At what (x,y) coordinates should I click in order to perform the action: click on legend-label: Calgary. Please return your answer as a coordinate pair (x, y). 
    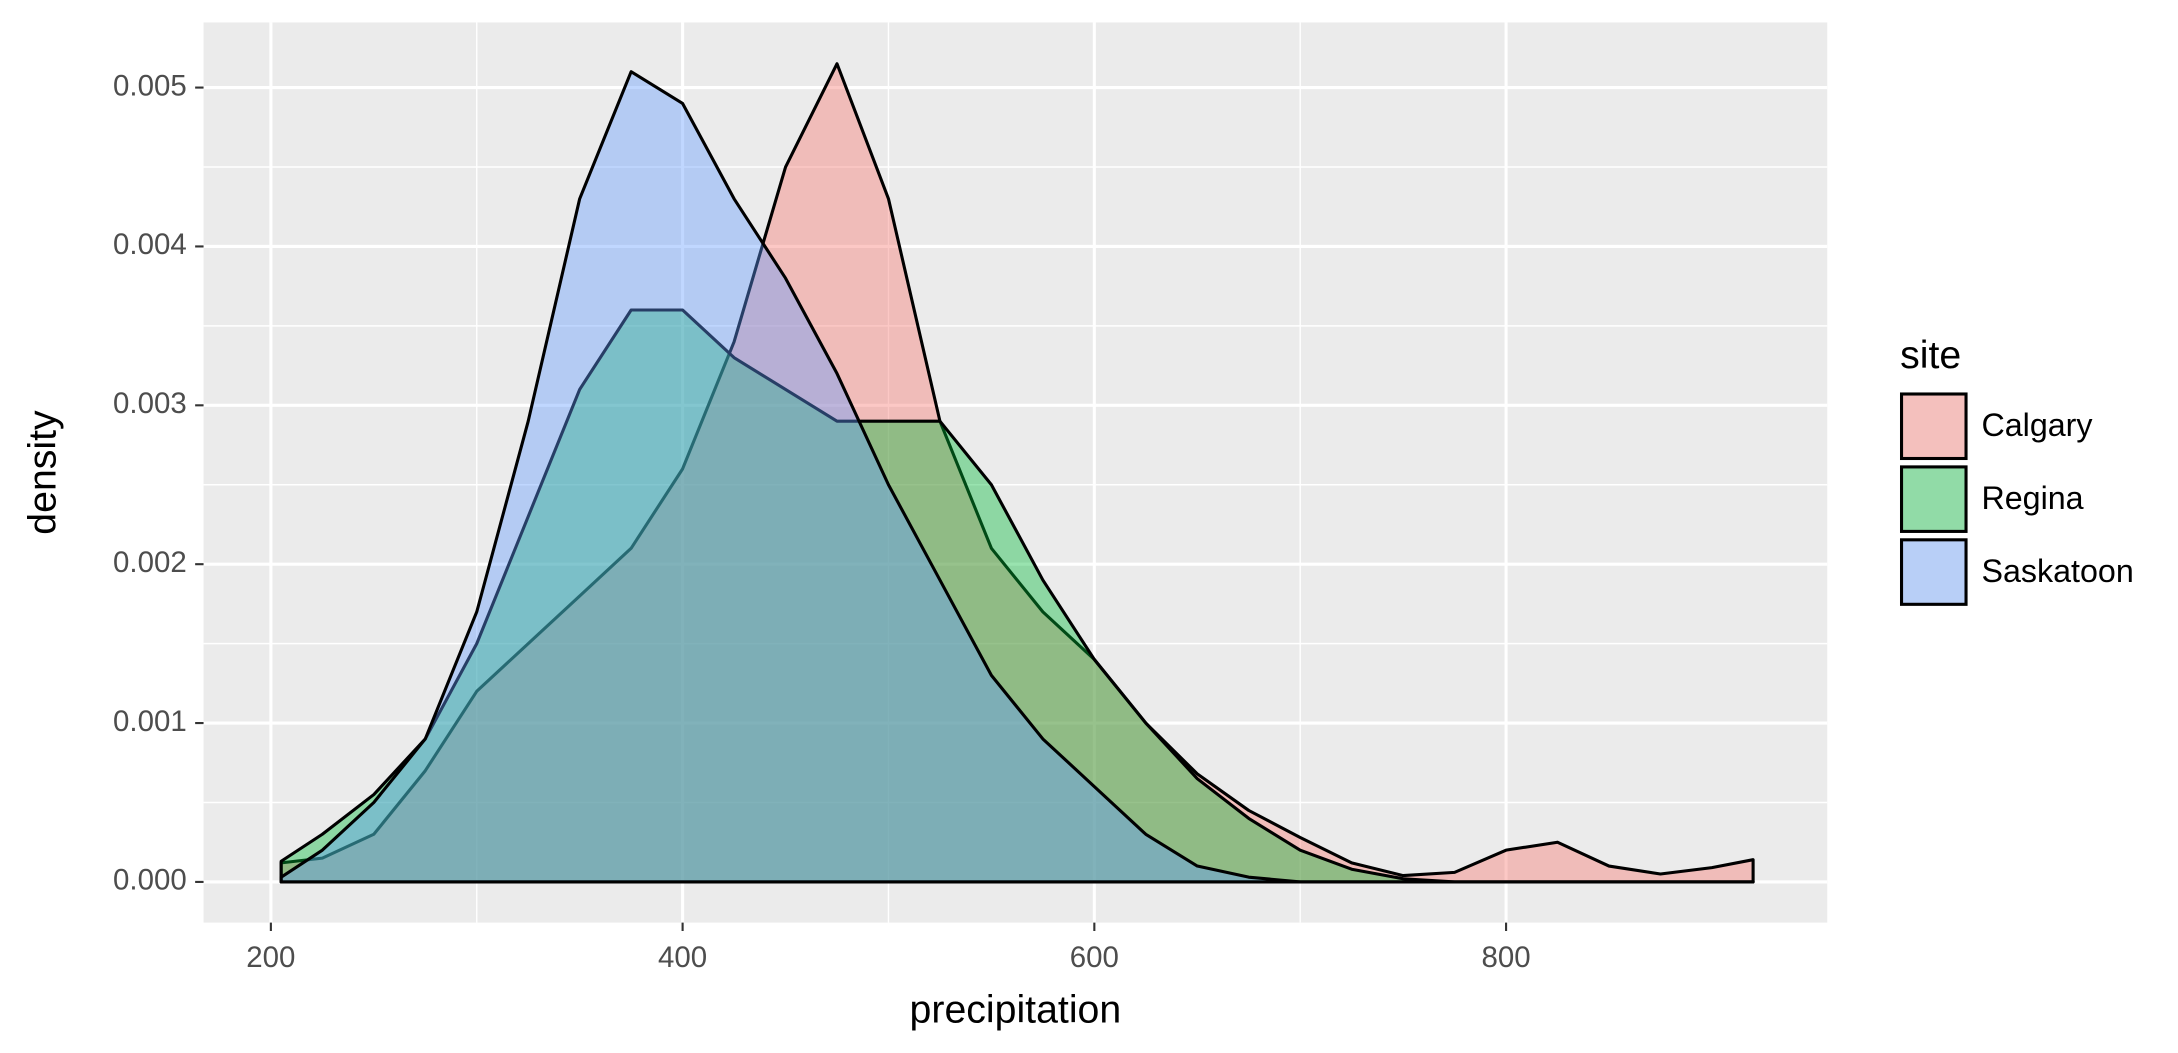
    Looking at the image, I should click on (2037, 425).